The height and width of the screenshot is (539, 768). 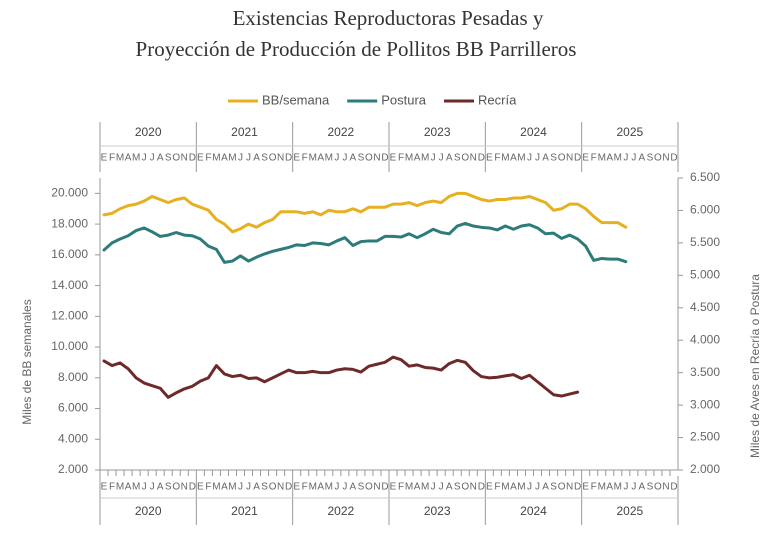 What do you see at coordinates (404, 99) in the screenshot?
I see `legend-label: Postura` at bounding box center [404, 99].